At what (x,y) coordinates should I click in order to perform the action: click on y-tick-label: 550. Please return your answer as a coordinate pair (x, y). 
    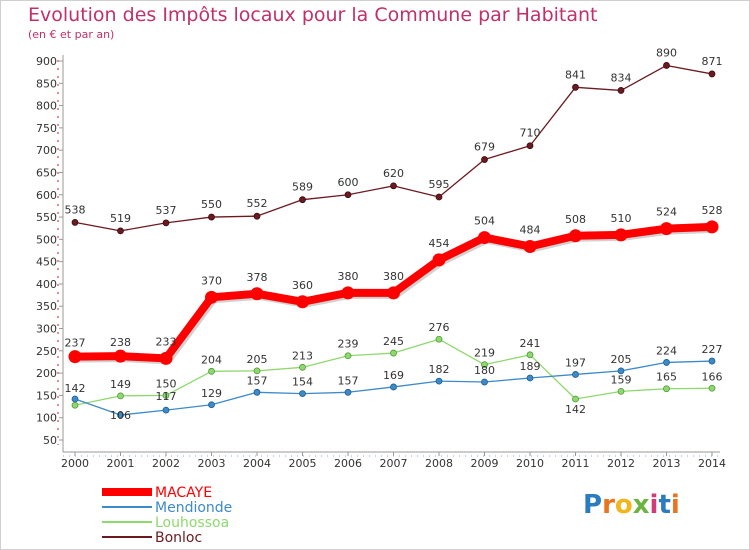
    Looking at the image, I should click on (46, 217).